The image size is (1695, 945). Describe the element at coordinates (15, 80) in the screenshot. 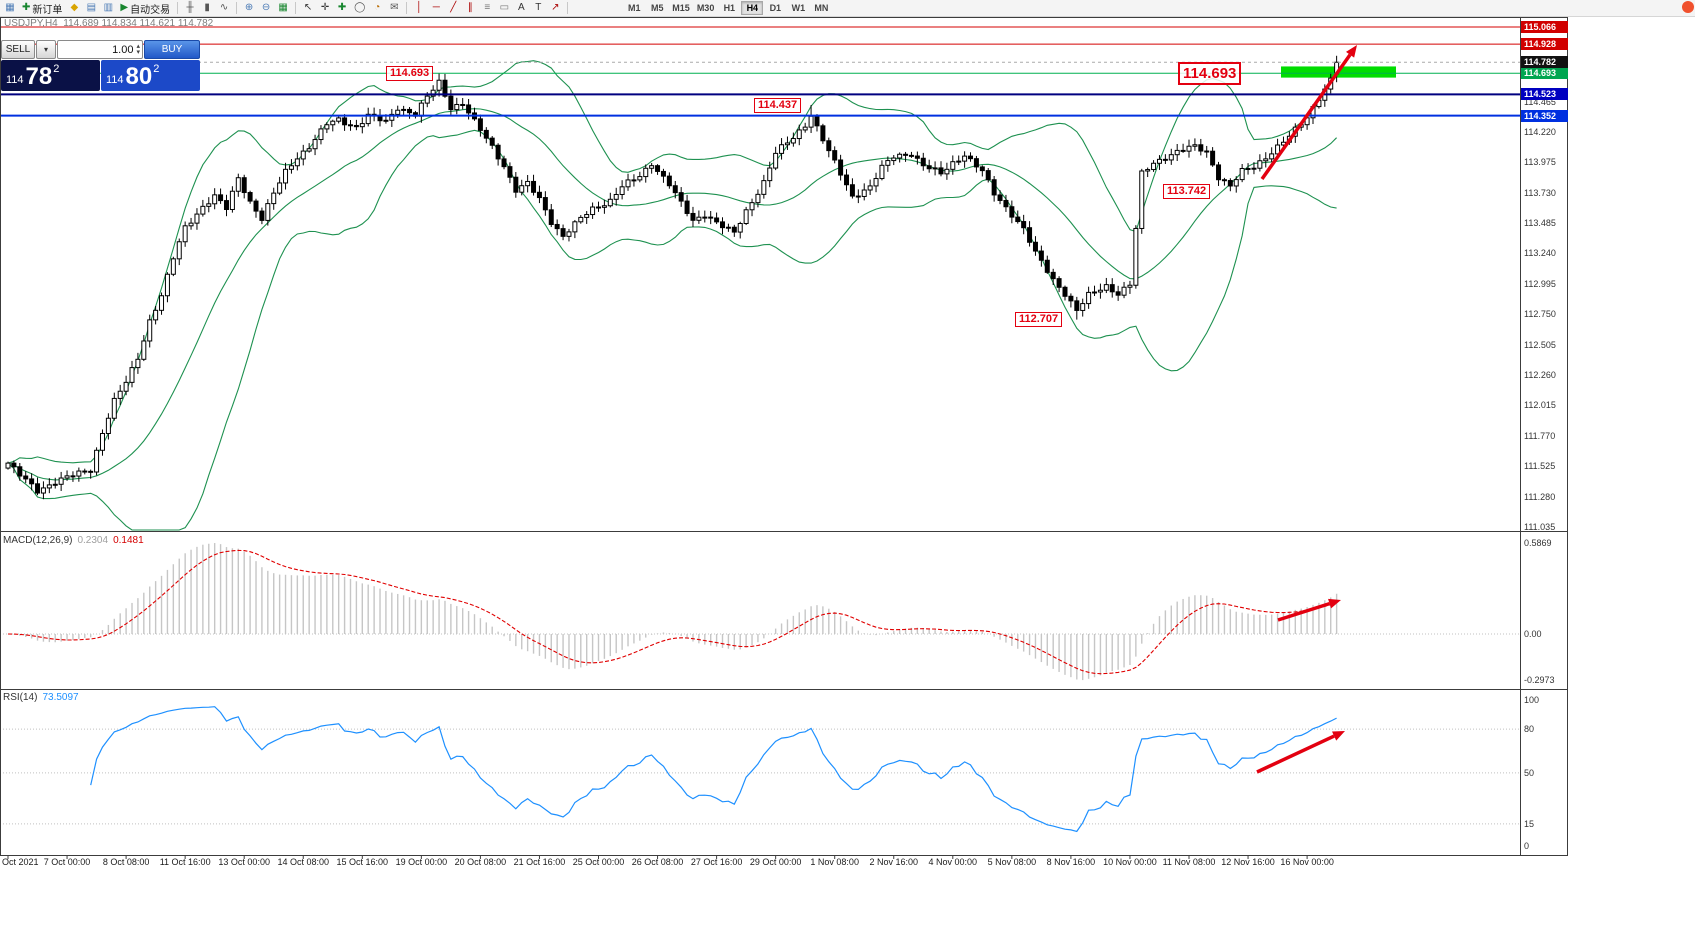

I see `bid-prefix: 114` at that location.